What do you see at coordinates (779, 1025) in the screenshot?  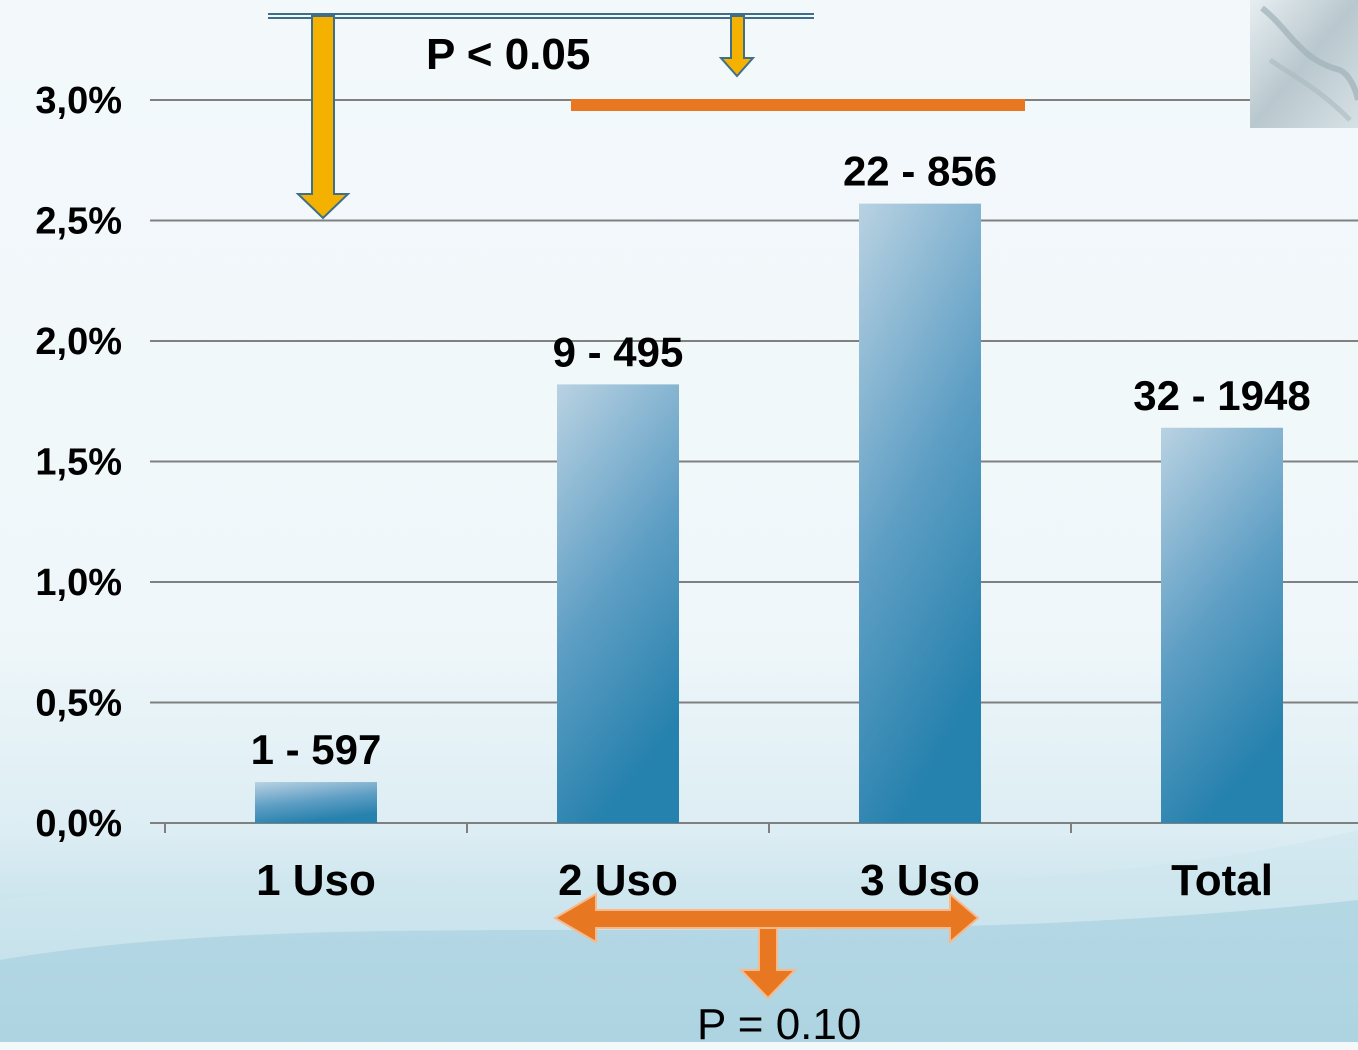 I see `p-value-nonsignificant-label: P = 0.10` at bounding box center [779, 1025].